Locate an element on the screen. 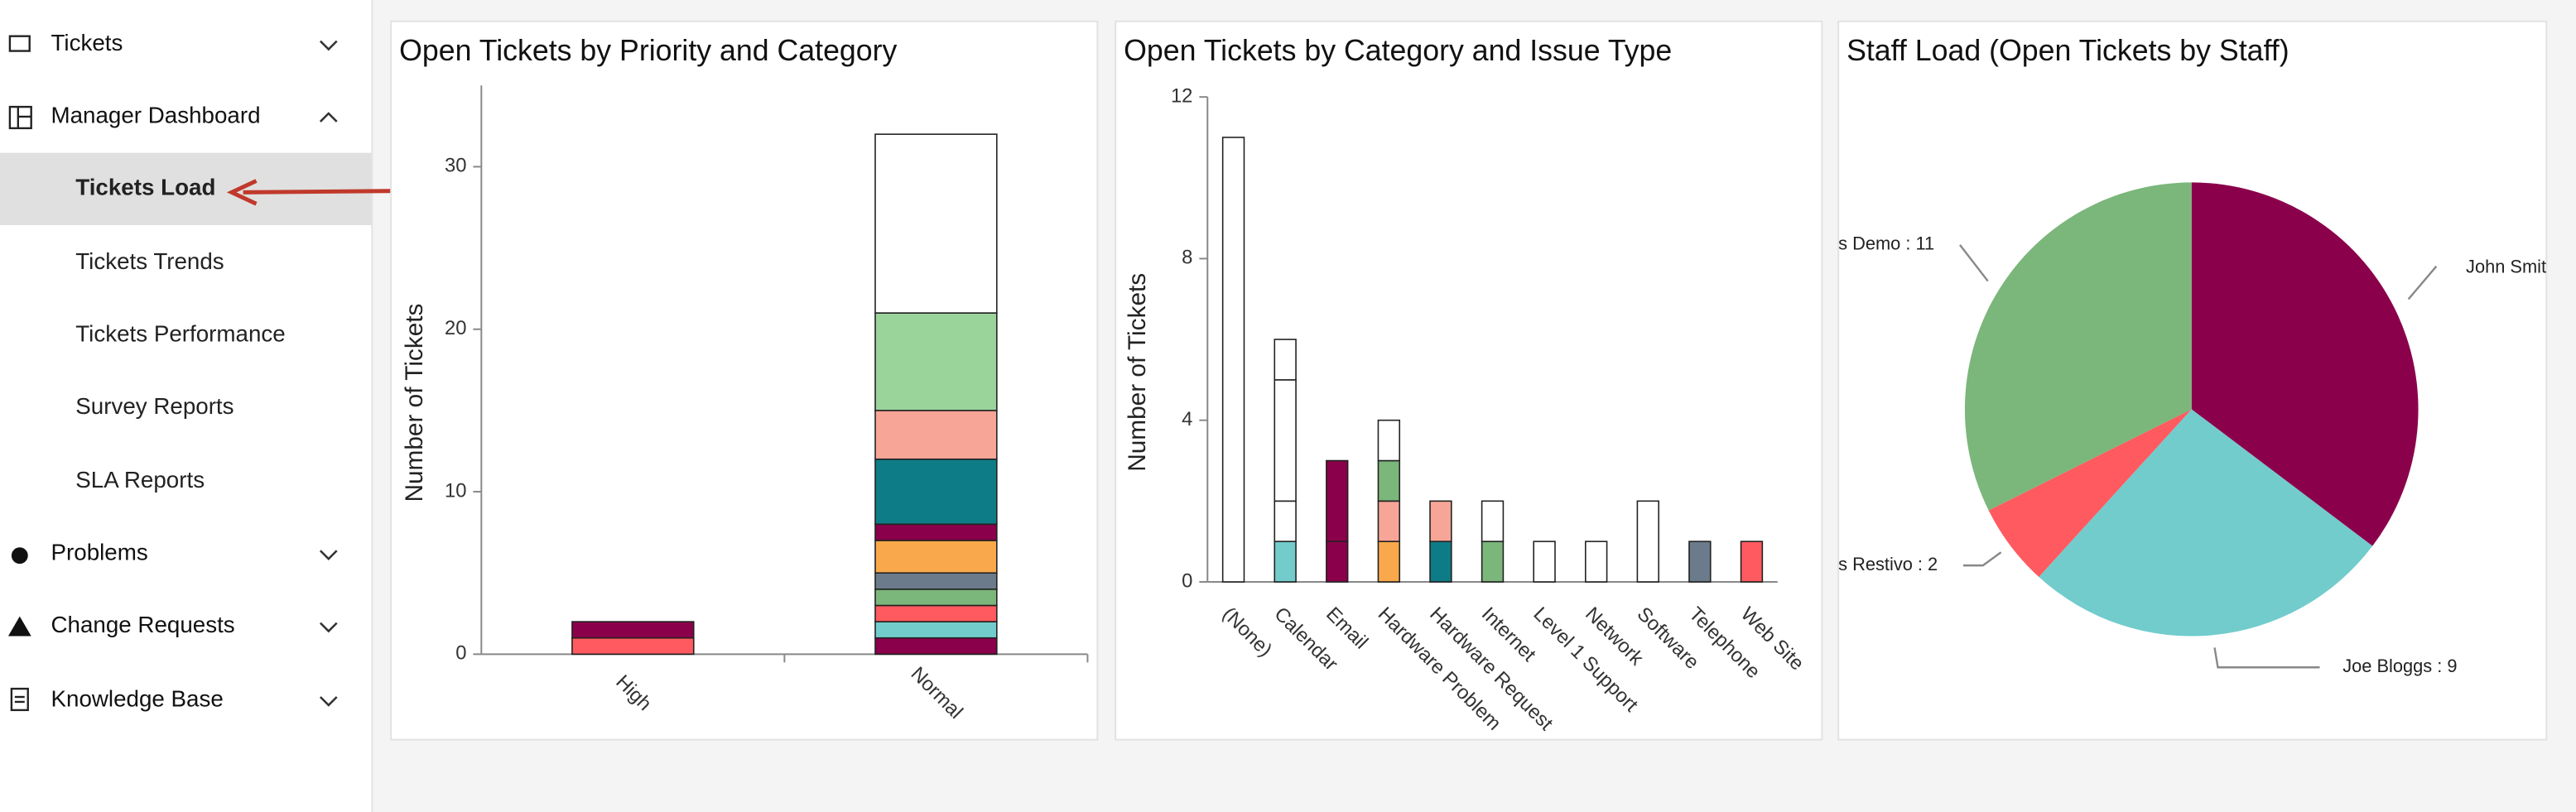 The height and width of the screenshot is (812, 2576). menu-item: Manager Dashboard is located at coordinates (156, 115).